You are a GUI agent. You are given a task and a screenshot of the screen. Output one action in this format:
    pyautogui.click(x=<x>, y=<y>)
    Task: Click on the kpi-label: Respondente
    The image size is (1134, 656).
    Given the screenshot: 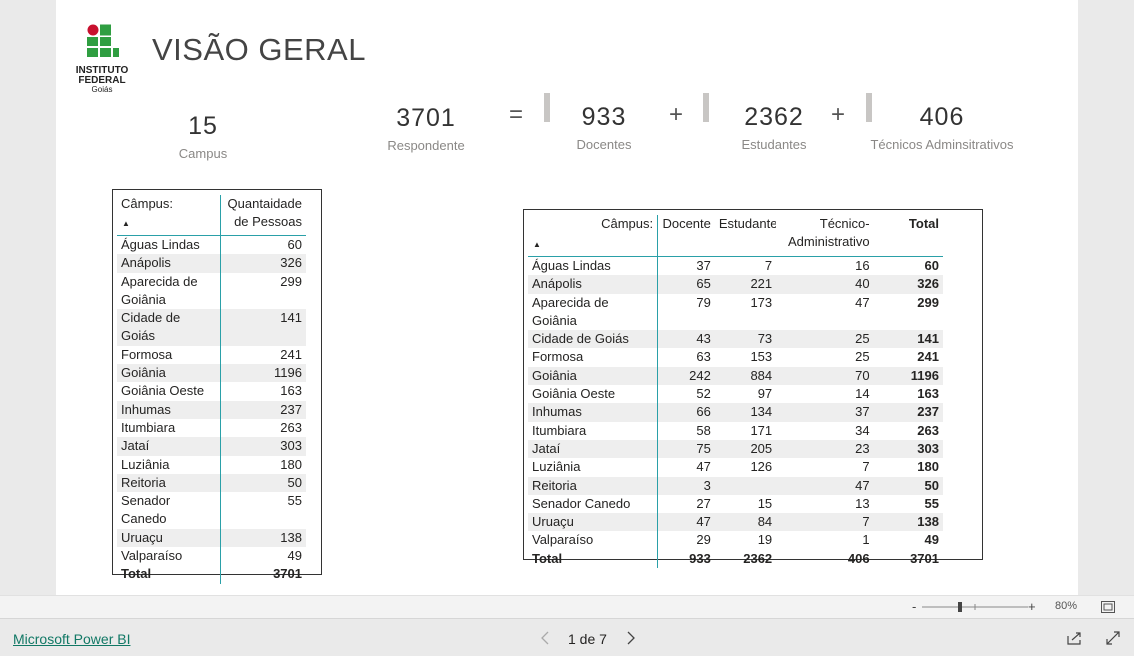 What is the action you would take?
    pyautogui.click(x=426, y=145)
    